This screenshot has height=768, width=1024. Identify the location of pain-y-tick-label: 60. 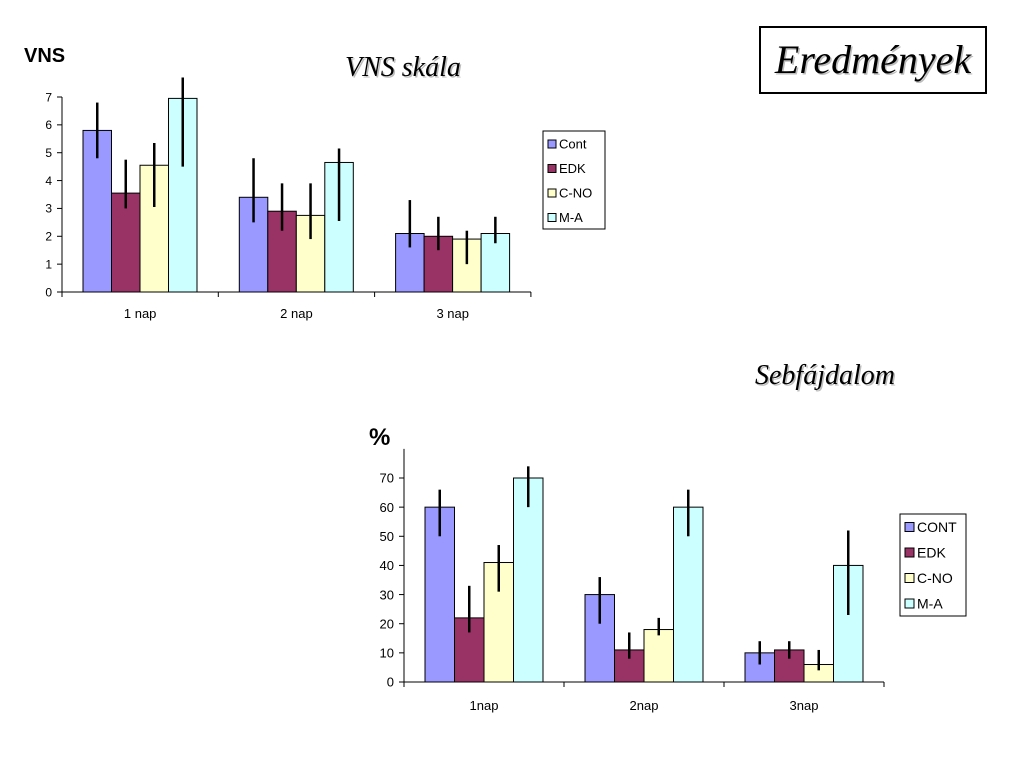
(387, 507).